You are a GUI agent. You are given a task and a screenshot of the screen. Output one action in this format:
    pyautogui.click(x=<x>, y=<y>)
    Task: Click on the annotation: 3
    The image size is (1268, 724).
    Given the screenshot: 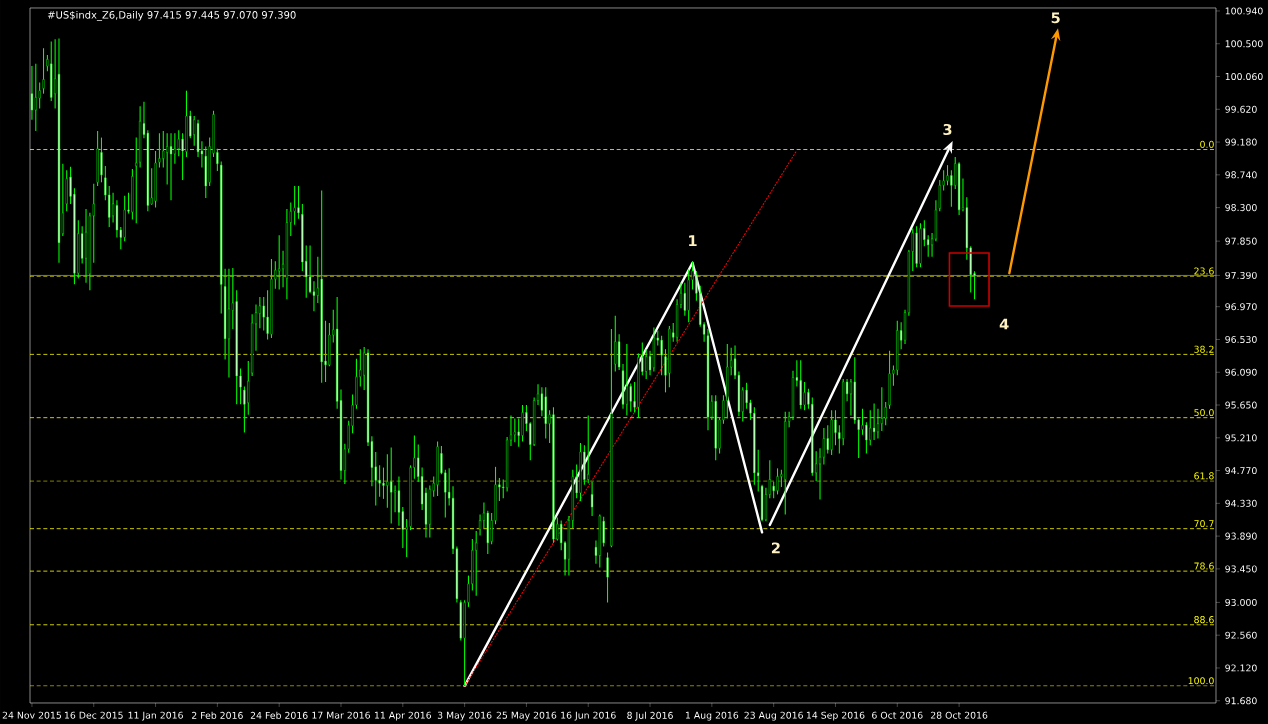 What is the action you would take?
    pyautogui.click(x=947, y=129)
    